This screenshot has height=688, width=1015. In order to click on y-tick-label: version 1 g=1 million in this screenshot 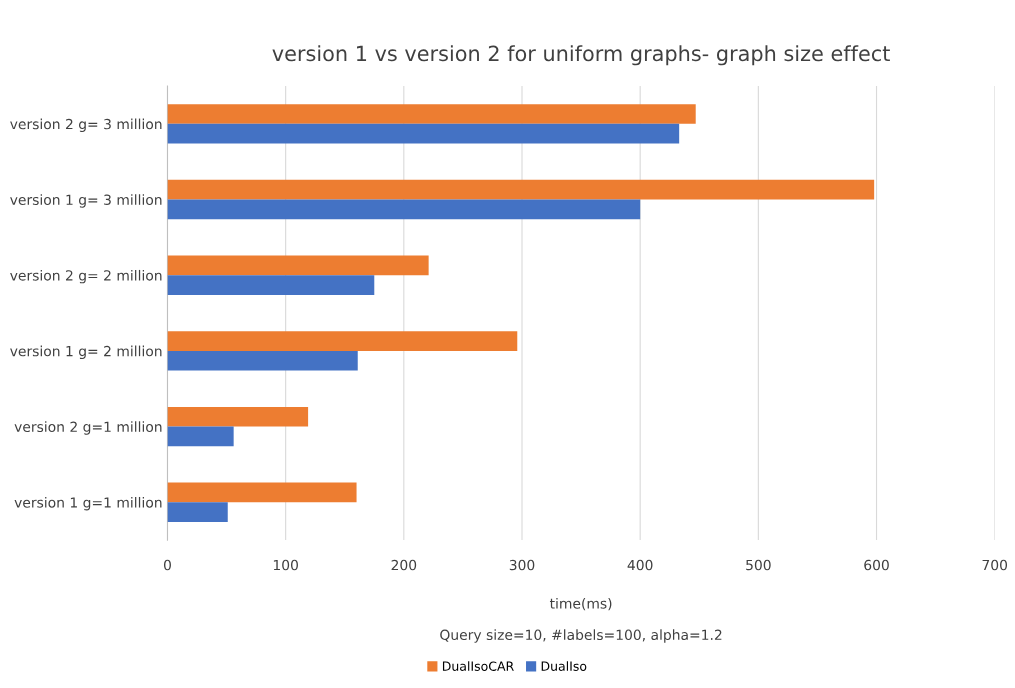, I will do `click(88, 503)`.